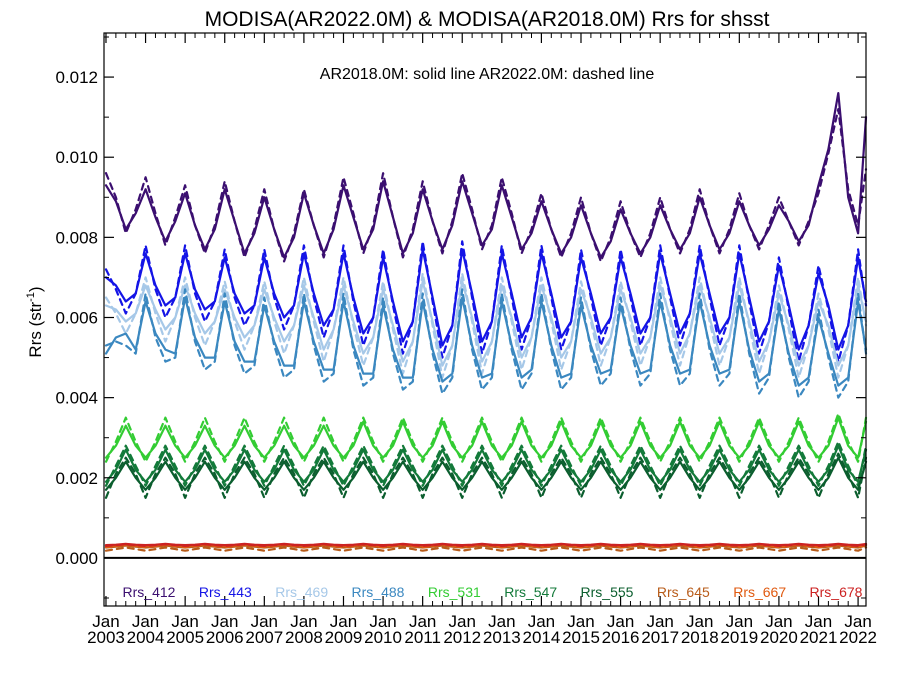  I want to click on svg-text: Rrs (str-1), so click(35, 321).